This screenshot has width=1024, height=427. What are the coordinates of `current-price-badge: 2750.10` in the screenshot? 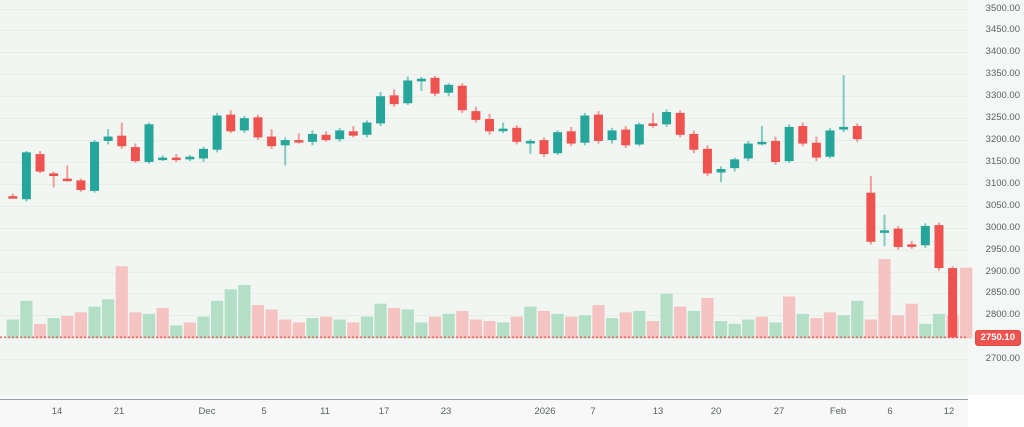 It's located at (997, 338).